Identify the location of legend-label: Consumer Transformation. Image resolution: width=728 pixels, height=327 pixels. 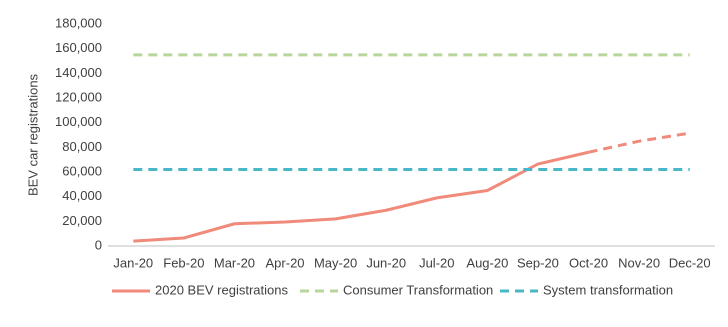
(418, 289).